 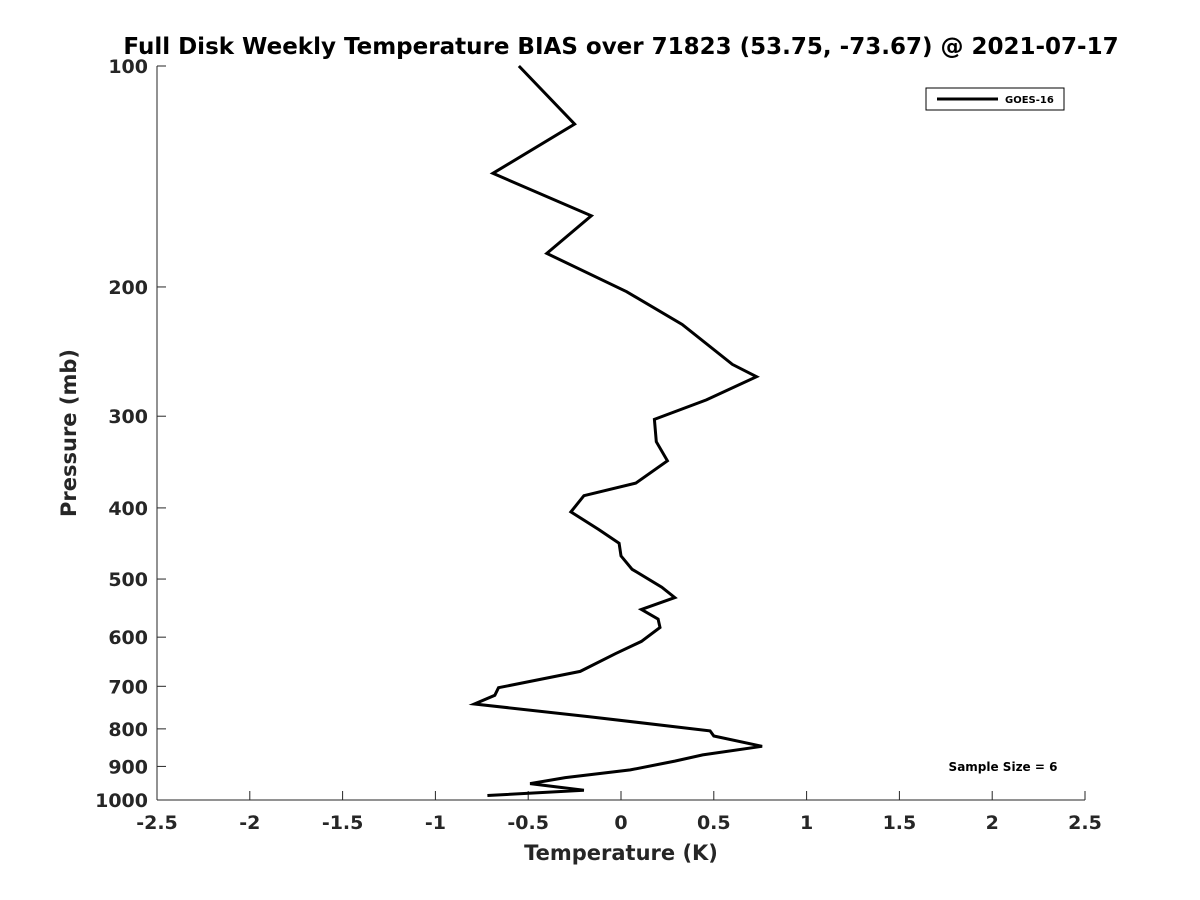 I want to click on x-tick-label: 1, so click(x=806, y=823).